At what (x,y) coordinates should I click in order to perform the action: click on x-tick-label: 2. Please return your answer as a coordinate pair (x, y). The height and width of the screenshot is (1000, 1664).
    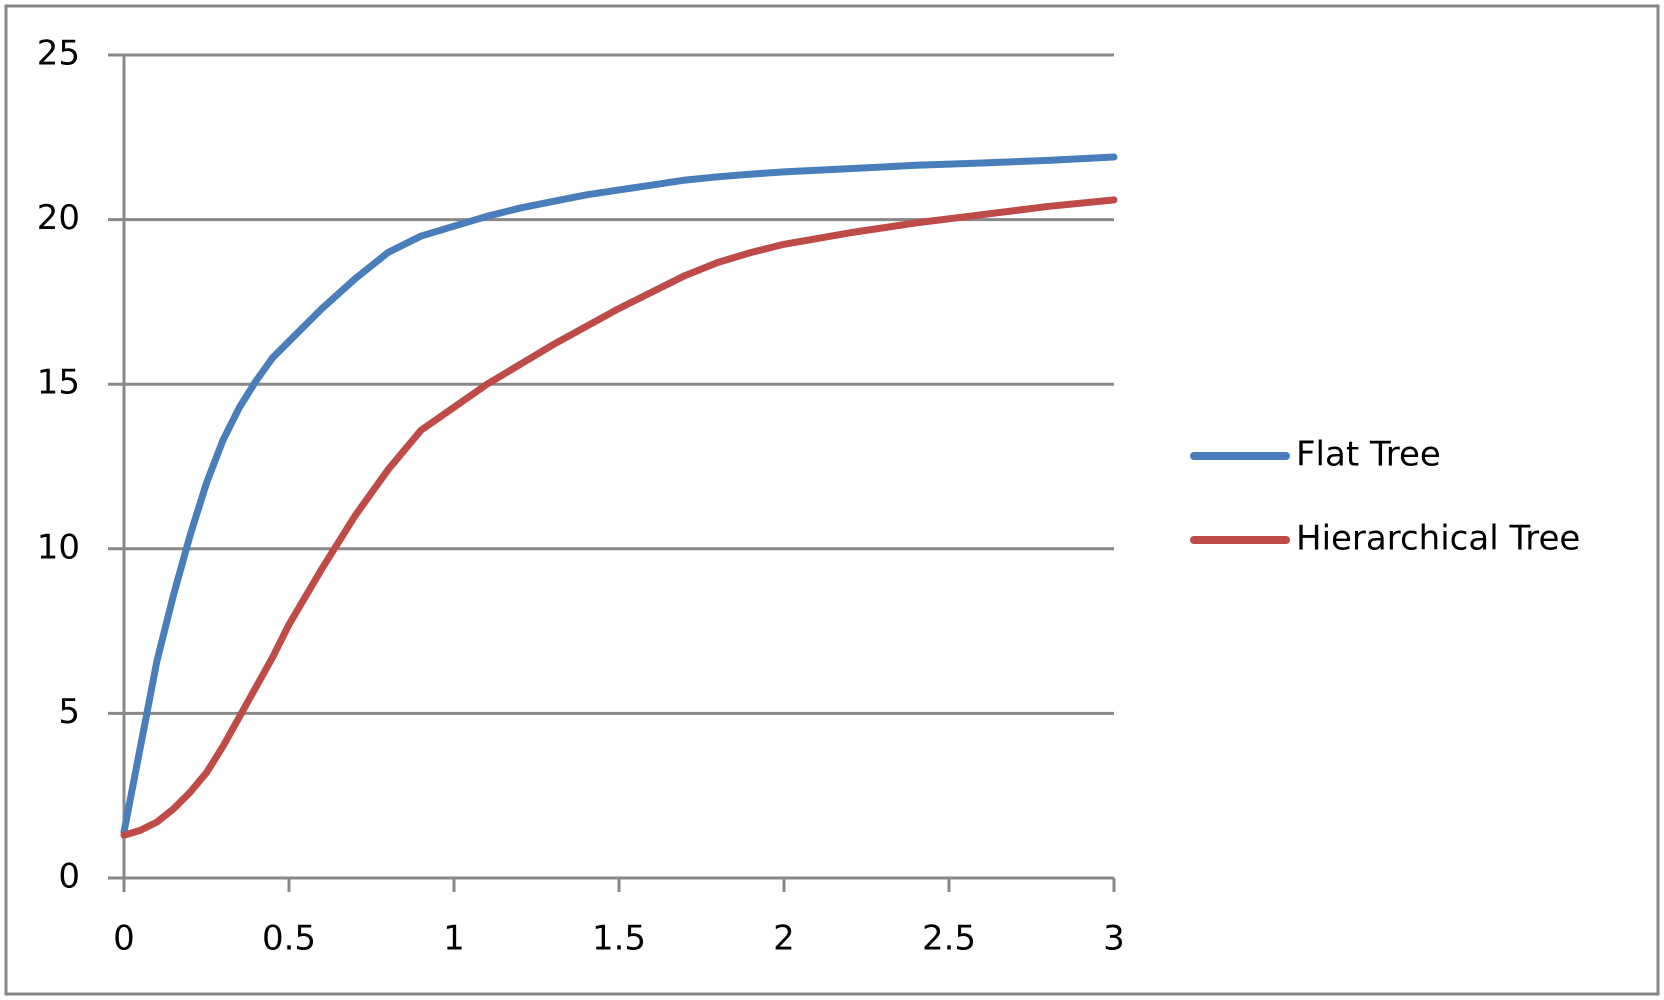
    Looking at the image, I should click on (784, 939).